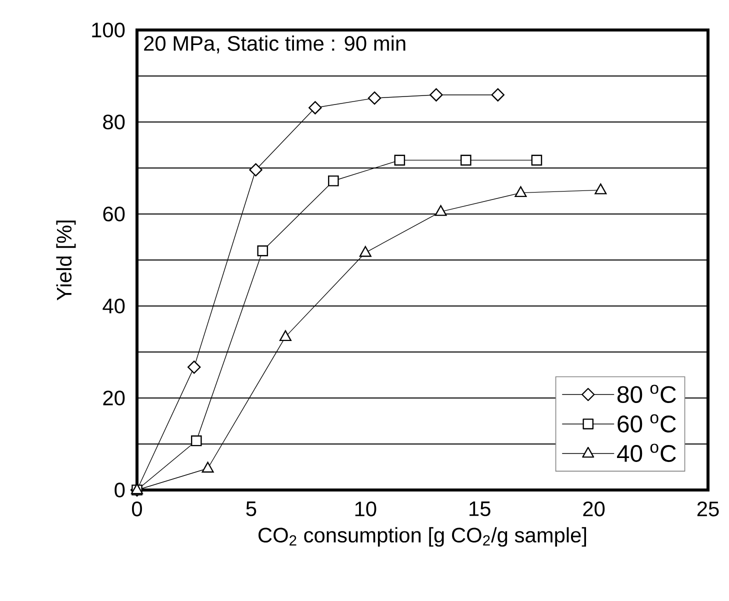 This screenshot has width=729, height=601. I want to click on legend-label: 60 $^{o}$C, so click(647, 423).